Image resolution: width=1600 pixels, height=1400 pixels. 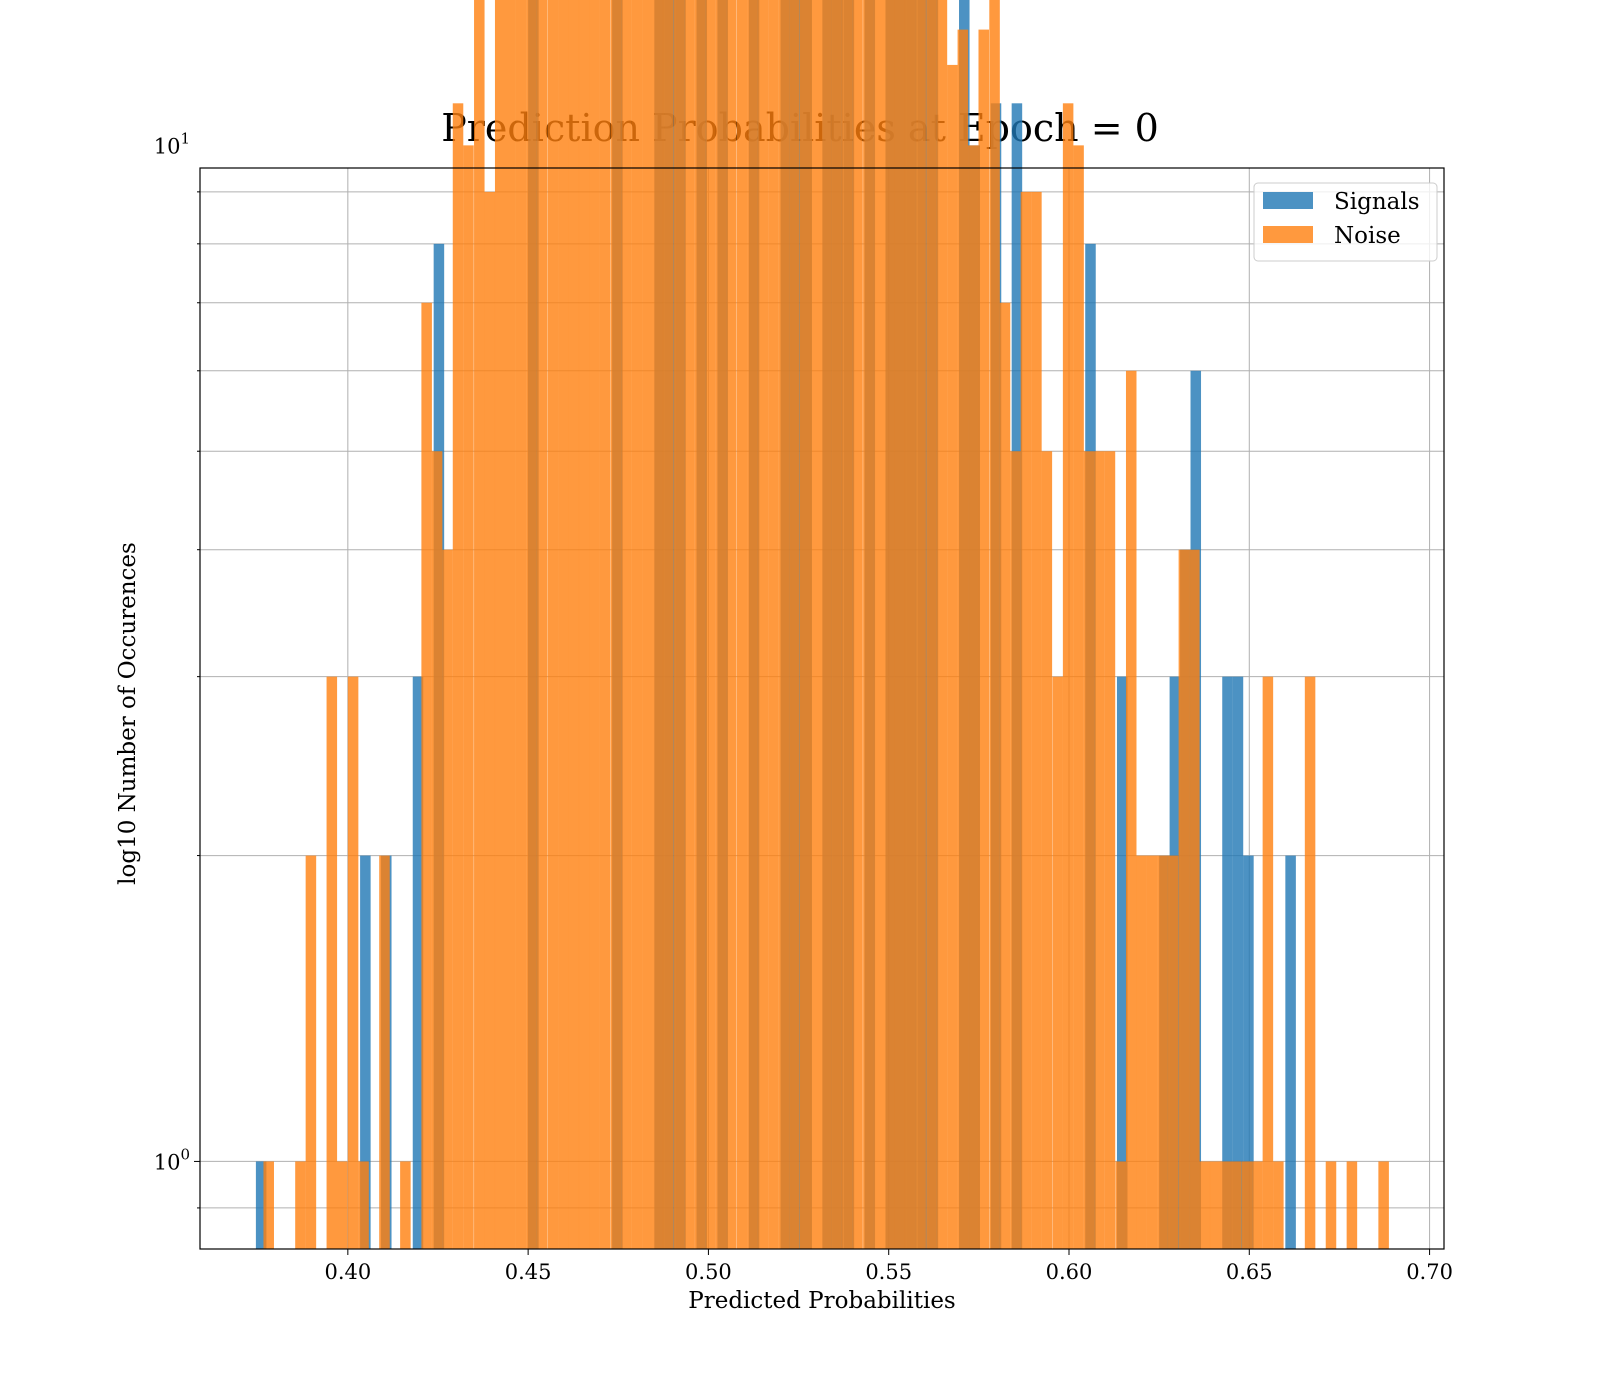 What do you see at coordinates (172, 143) in the screenshot?
I see `y-tick-label: 10¹` at bounding box center [172, 143].